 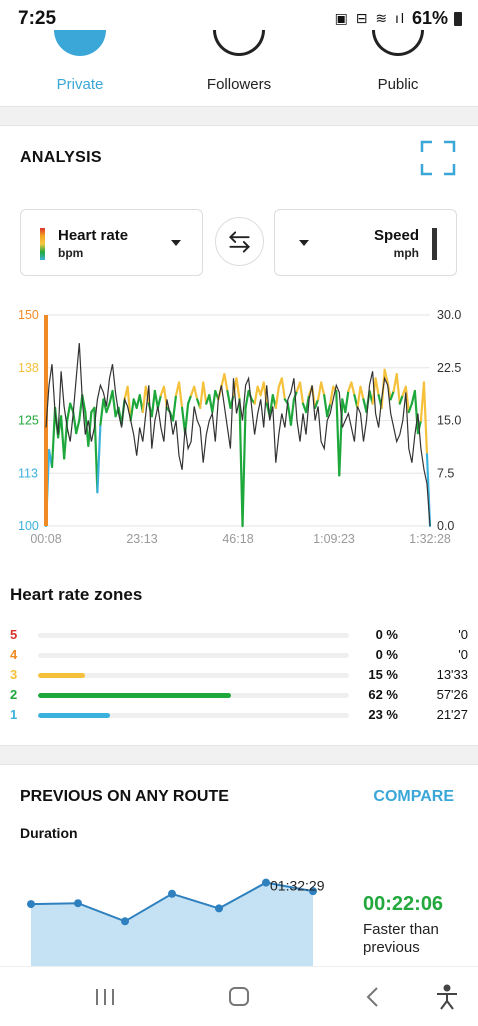 I want to click on zone-percent: 62 %, so click(x=383, y=694).